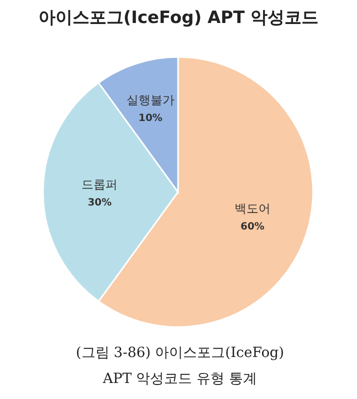 Image resolution: width=357 pixels, height=399 pixels. What do you see at coordinates (100, 203) in the screenshot?
I see `data-label: 30%` at bounding box center [100, 203].